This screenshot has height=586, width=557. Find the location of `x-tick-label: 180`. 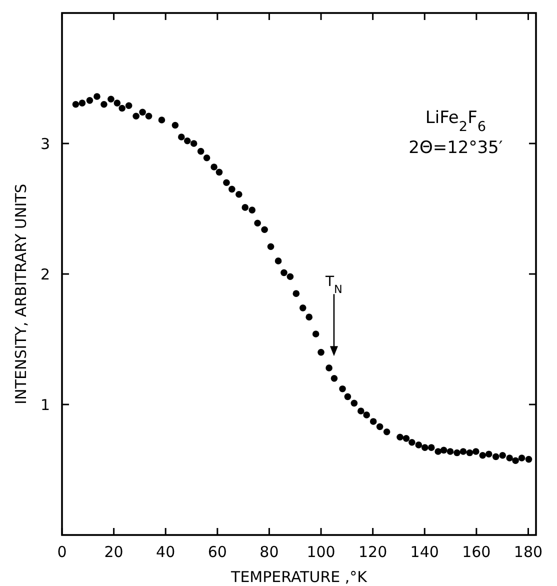

x-tick-label: 180 is located at coordinates (528, 552).